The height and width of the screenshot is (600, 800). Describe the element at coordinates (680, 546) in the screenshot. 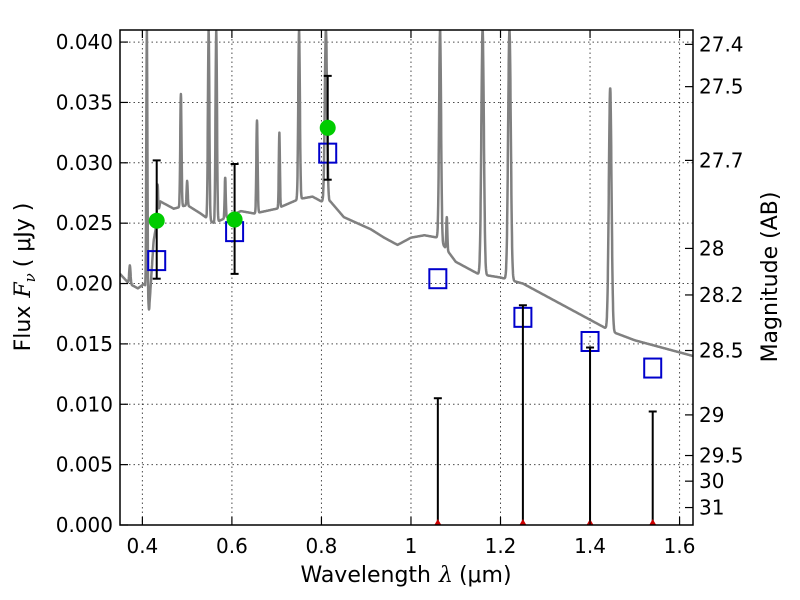

I see `x-tick-label: 1.6` at that location.